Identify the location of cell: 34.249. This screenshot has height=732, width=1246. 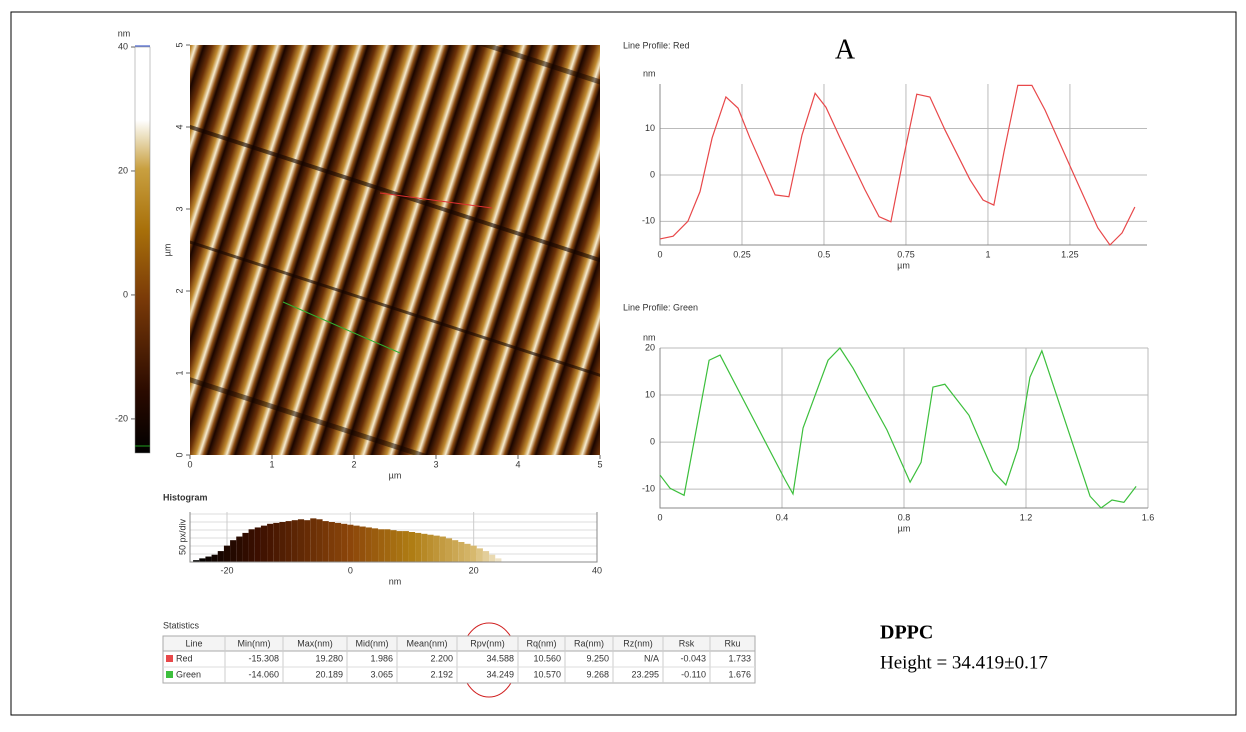
(500, 674).